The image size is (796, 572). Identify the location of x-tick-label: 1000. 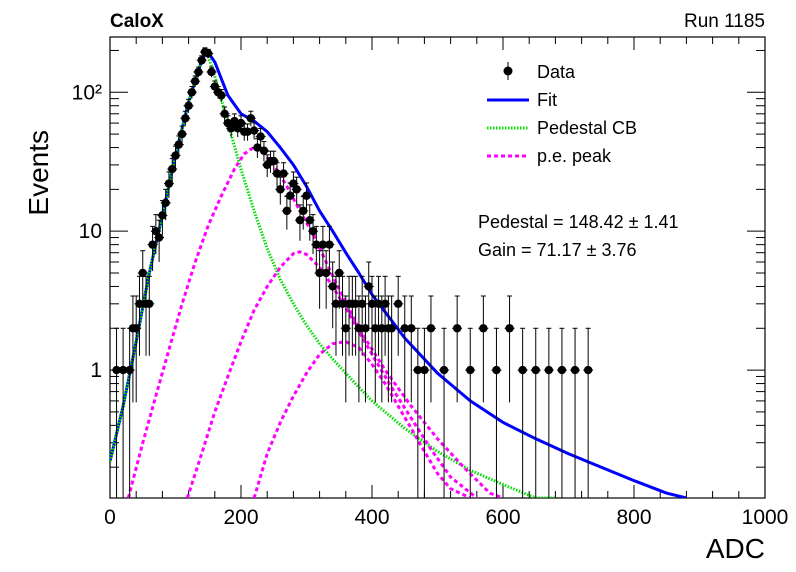
(765, 517).